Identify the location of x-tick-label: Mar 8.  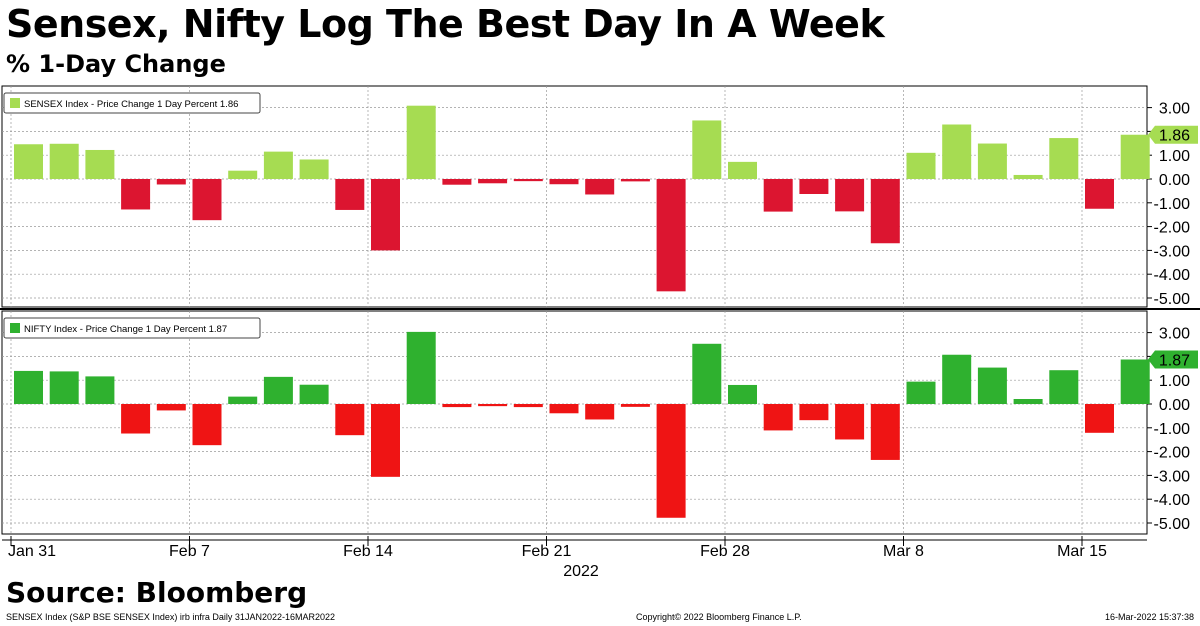
(903, 551).